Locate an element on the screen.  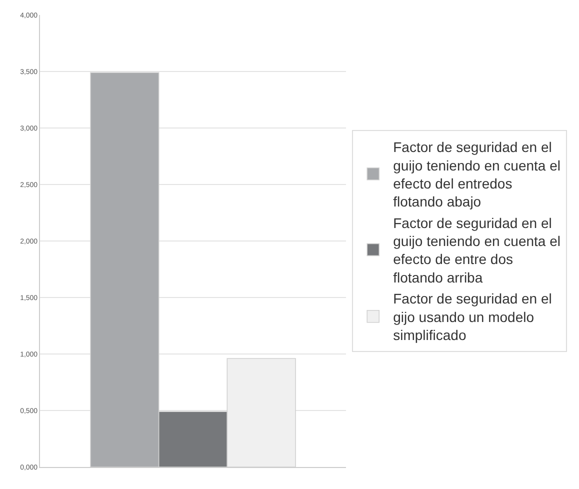
legend-label: Factor de seguridad en el guijo teniendo en cuenta el efecto del entredos flotando abajo is located at coordinates (476, 174).